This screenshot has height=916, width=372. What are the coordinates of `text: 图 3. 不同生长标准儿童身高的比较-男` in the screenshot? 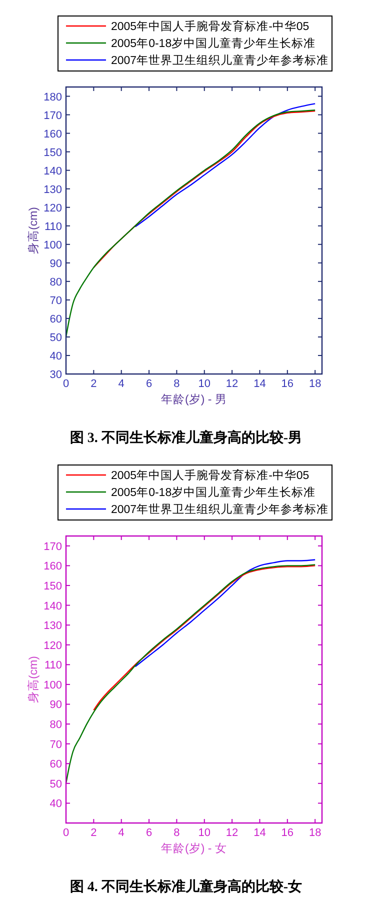 It's located at (186, 437).